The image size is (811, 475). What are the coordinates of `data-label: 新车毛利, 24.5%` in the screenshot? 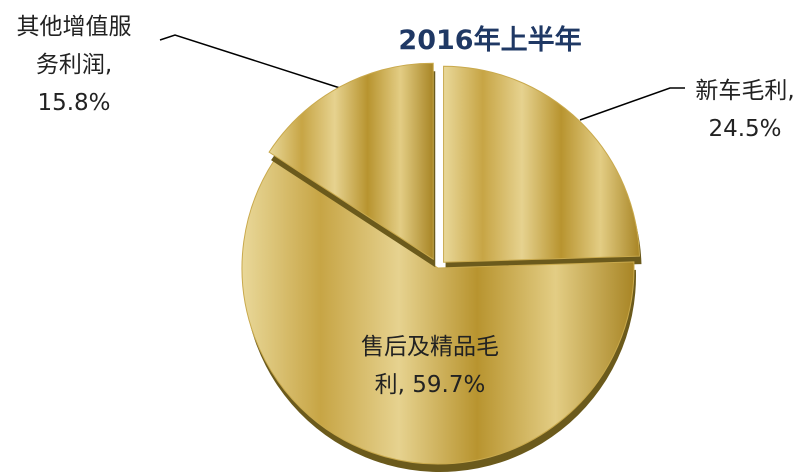 It's located at (745, 110).